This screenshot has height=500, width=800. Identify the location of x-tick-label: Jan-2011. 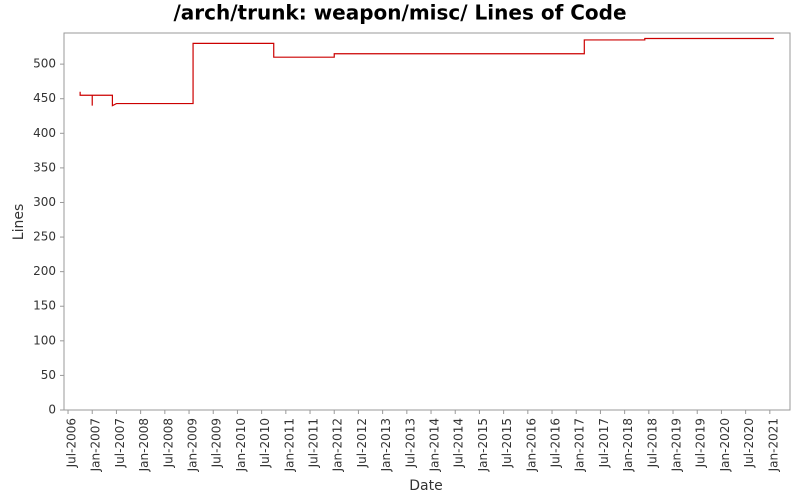
(289, 445).